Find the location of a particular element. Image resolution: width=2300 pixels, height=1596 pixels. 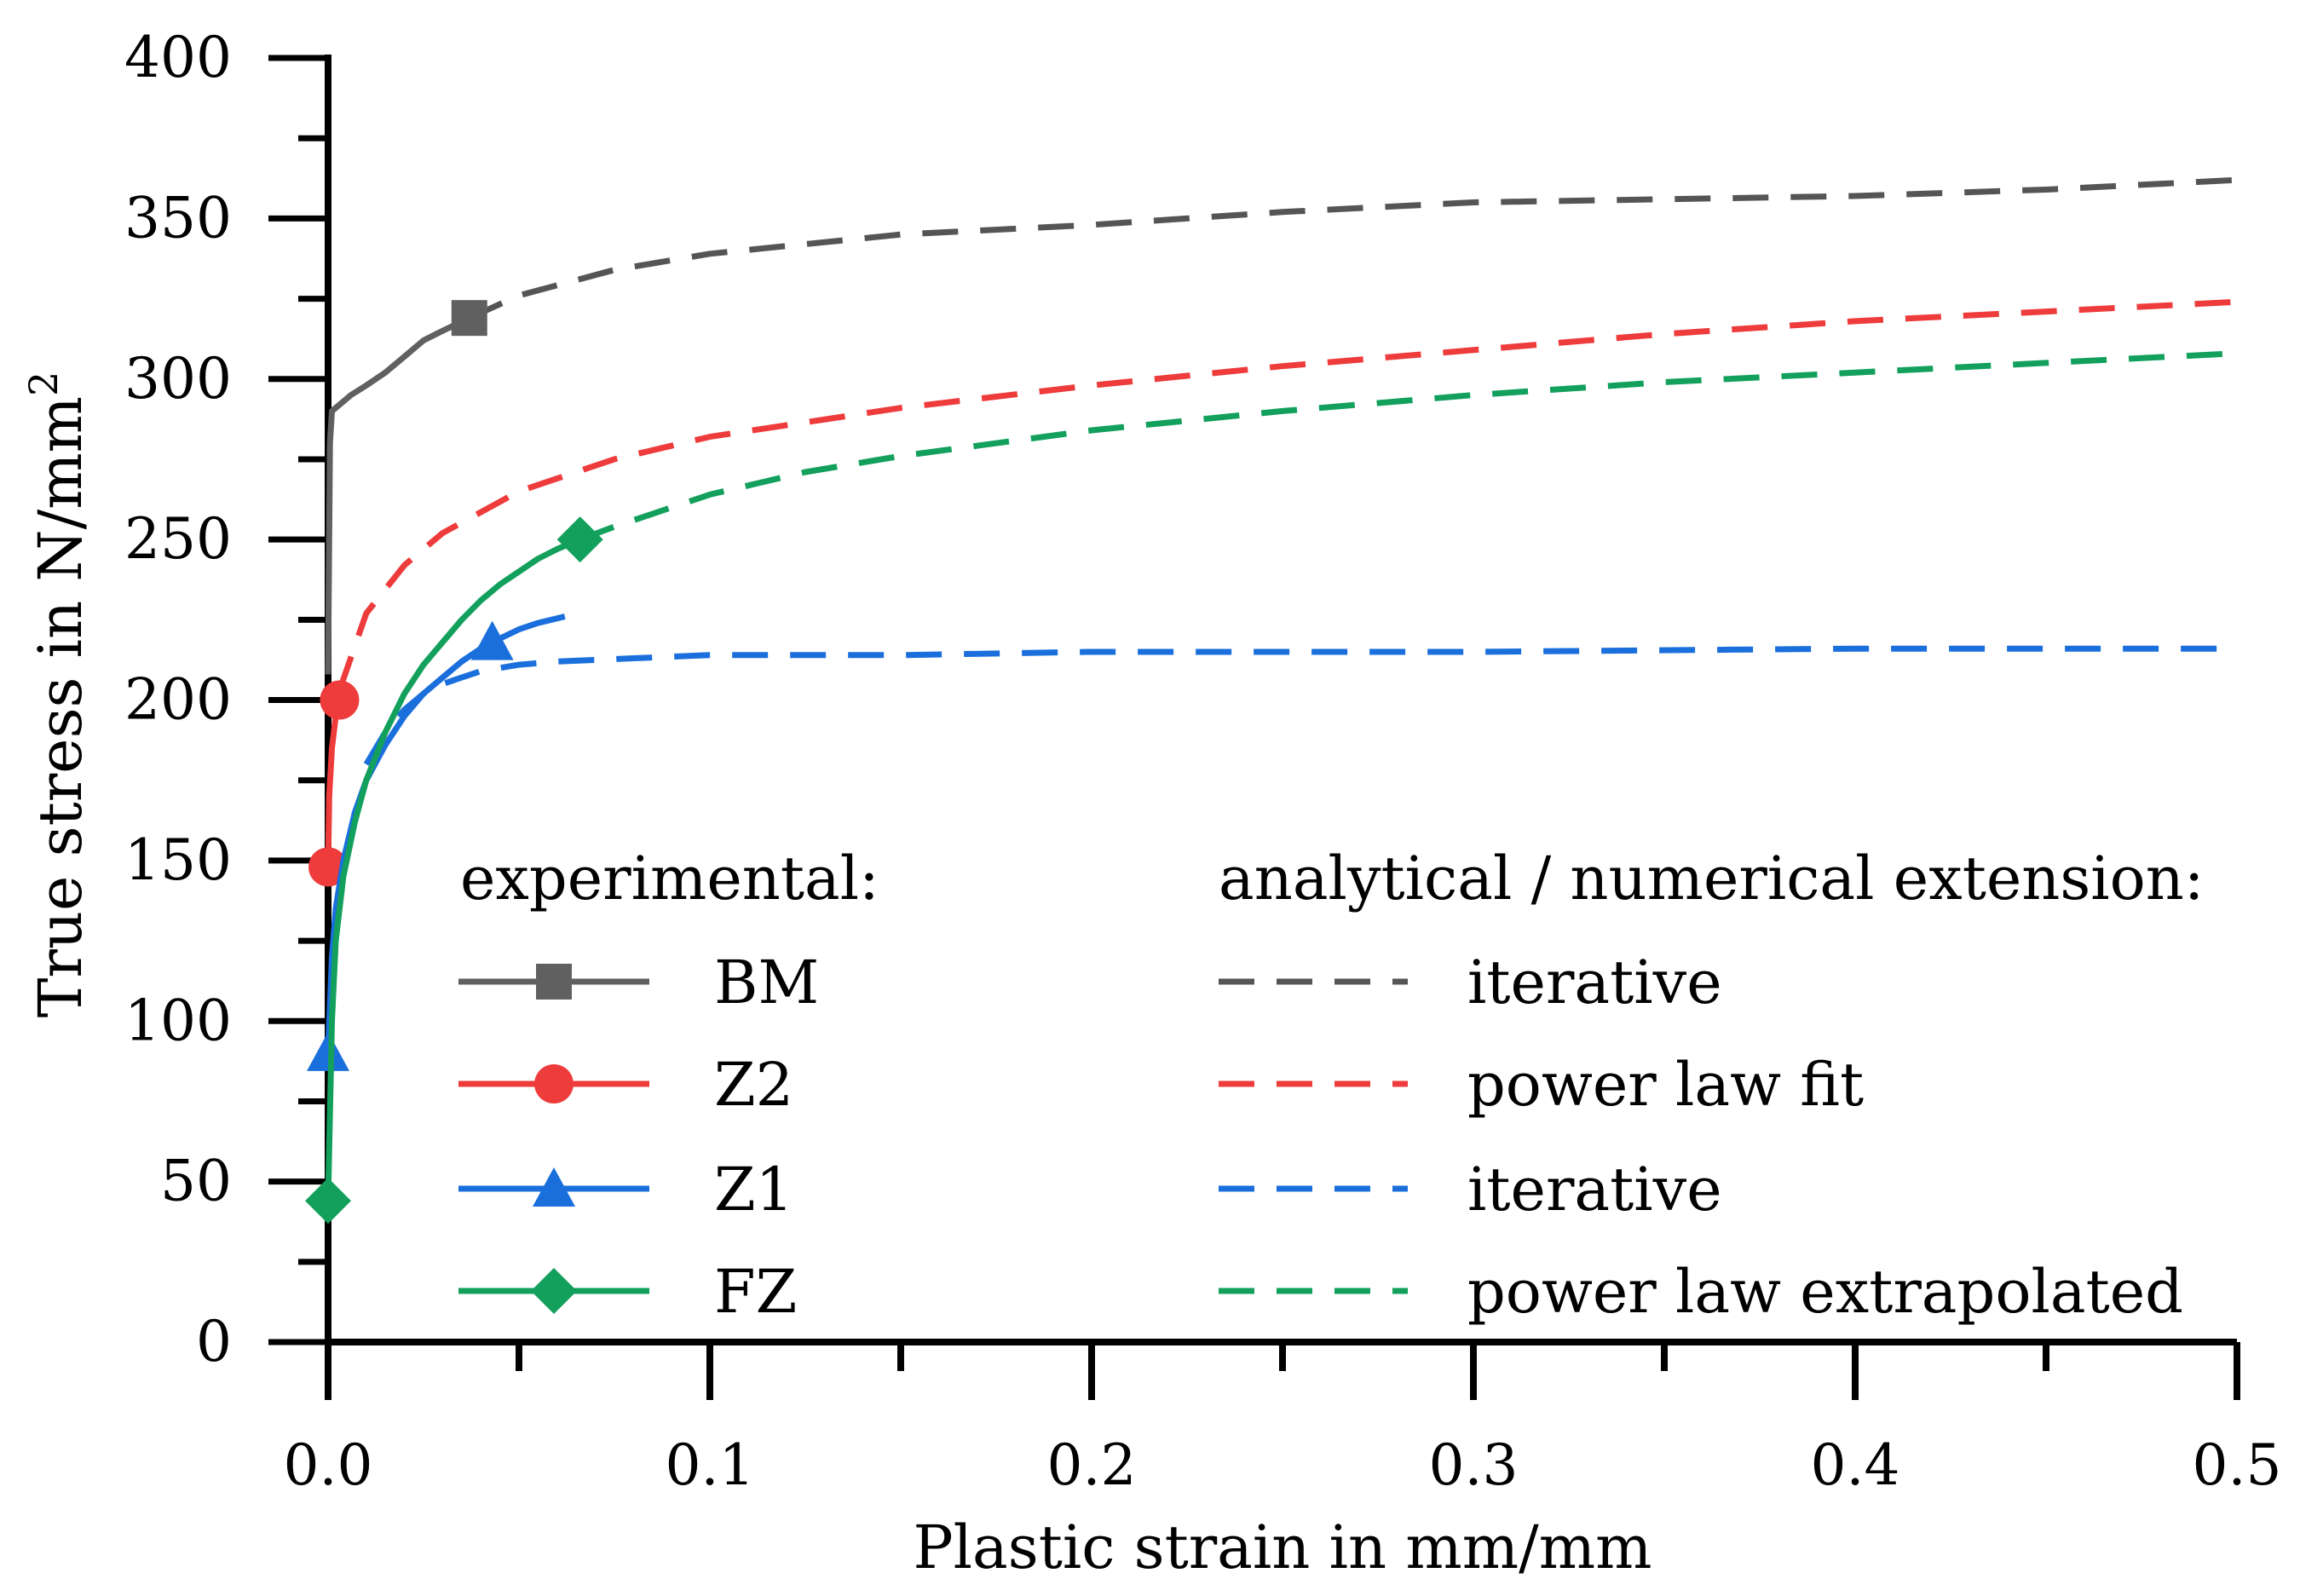

series-line-bm-experimental is located at coordinates (398, 495).